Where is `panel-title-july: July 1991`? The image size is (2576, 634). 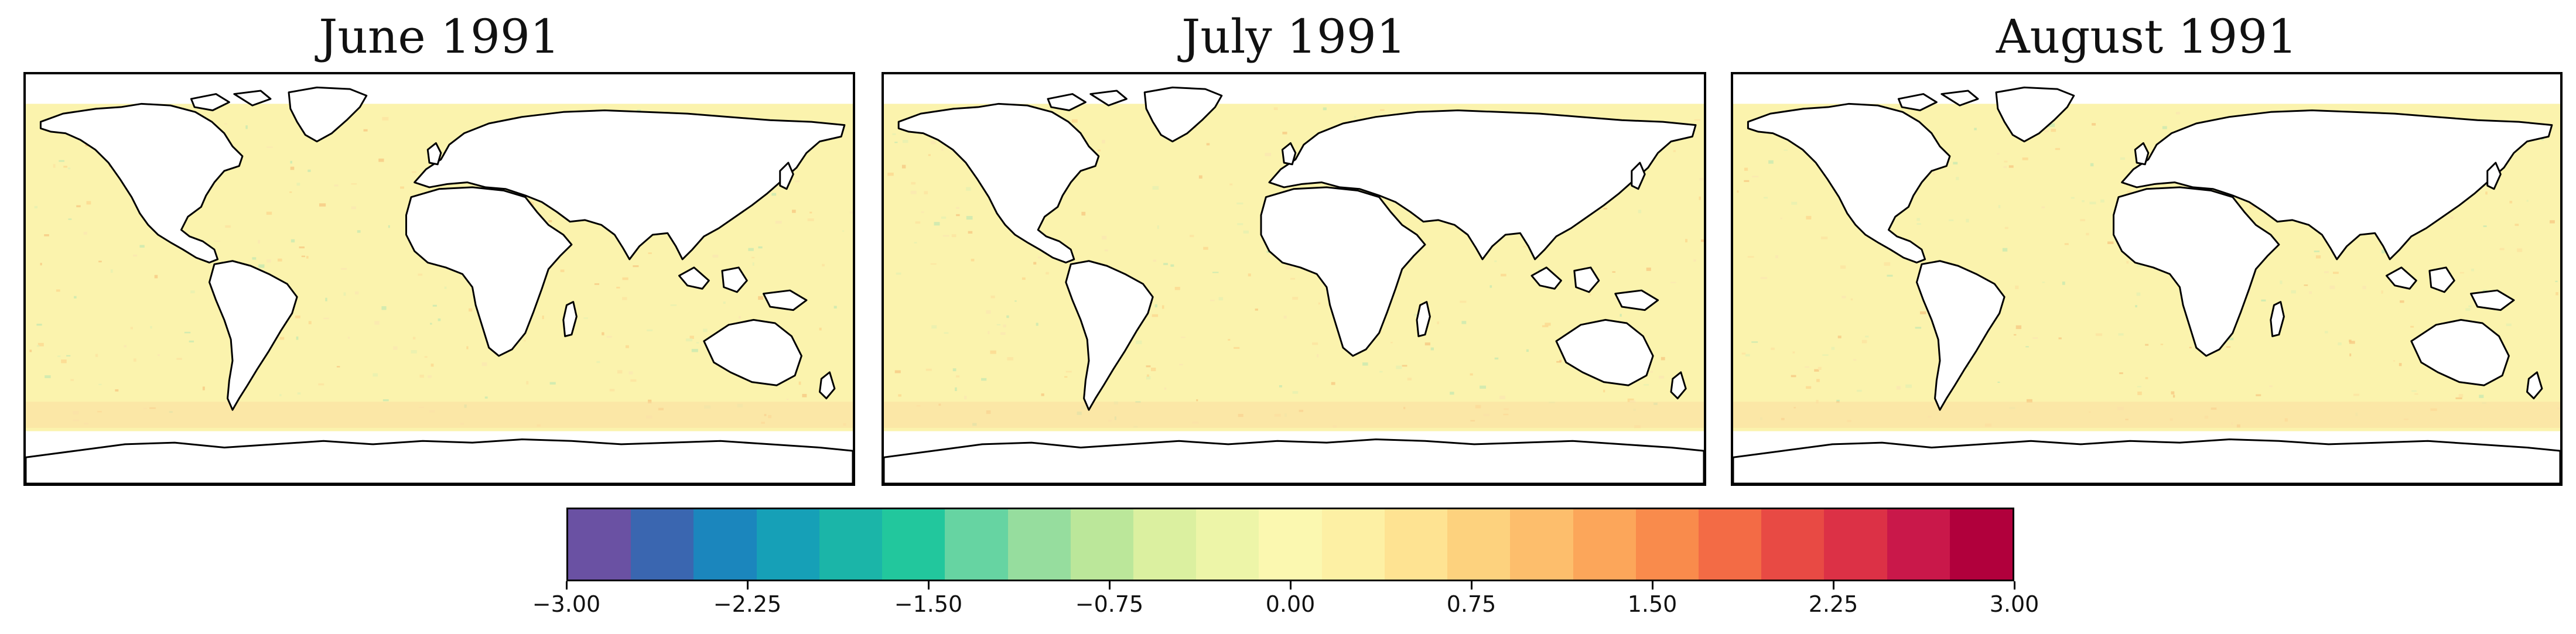 panel-title-july: July 1991 is located at coordinates (1294, 36).